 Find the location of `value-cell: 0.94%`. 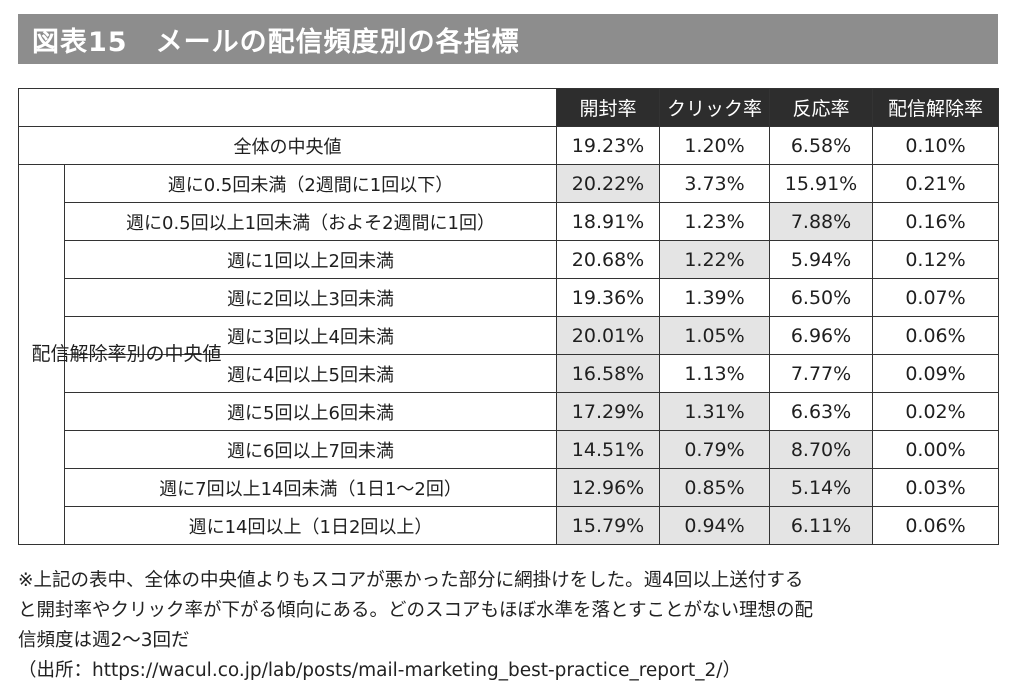

value-cell: 0.94% is located at coordinates (714, 525).